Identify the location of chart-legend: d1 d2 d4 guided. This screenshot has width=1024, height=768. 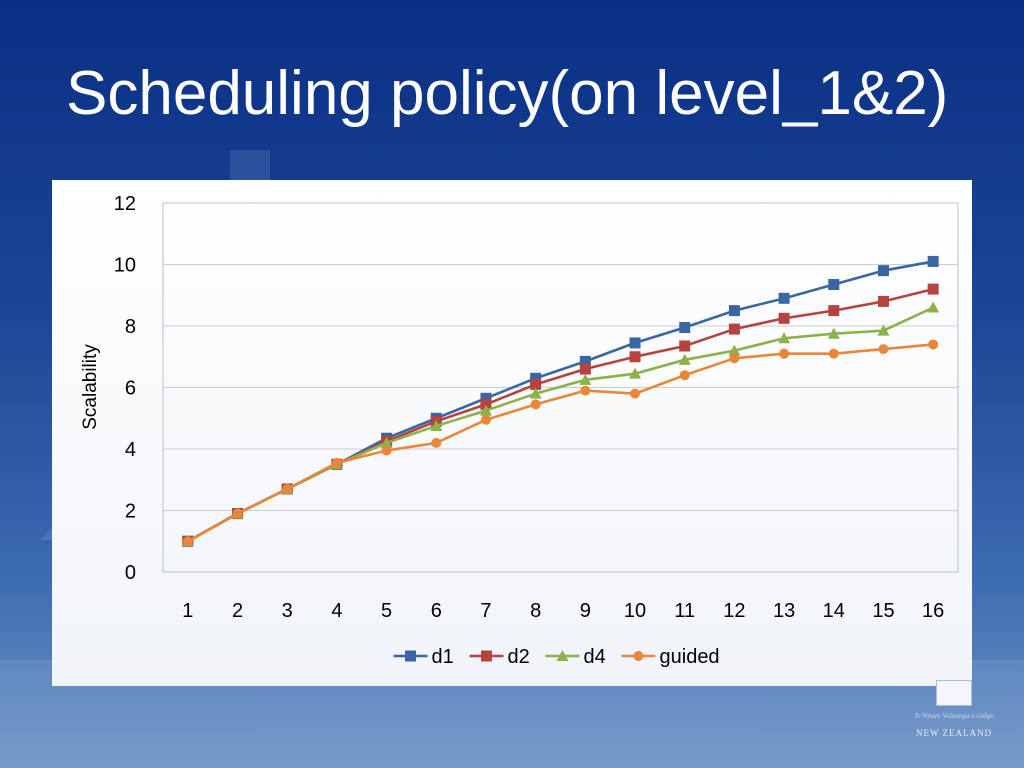
(556, 657).